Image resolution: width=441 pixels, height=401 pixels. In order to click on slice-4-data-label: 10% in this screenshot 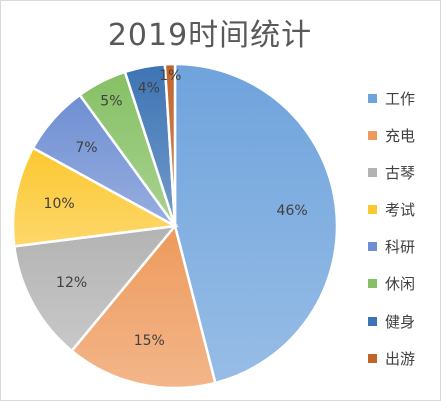, I will do `click(59, 204)`.